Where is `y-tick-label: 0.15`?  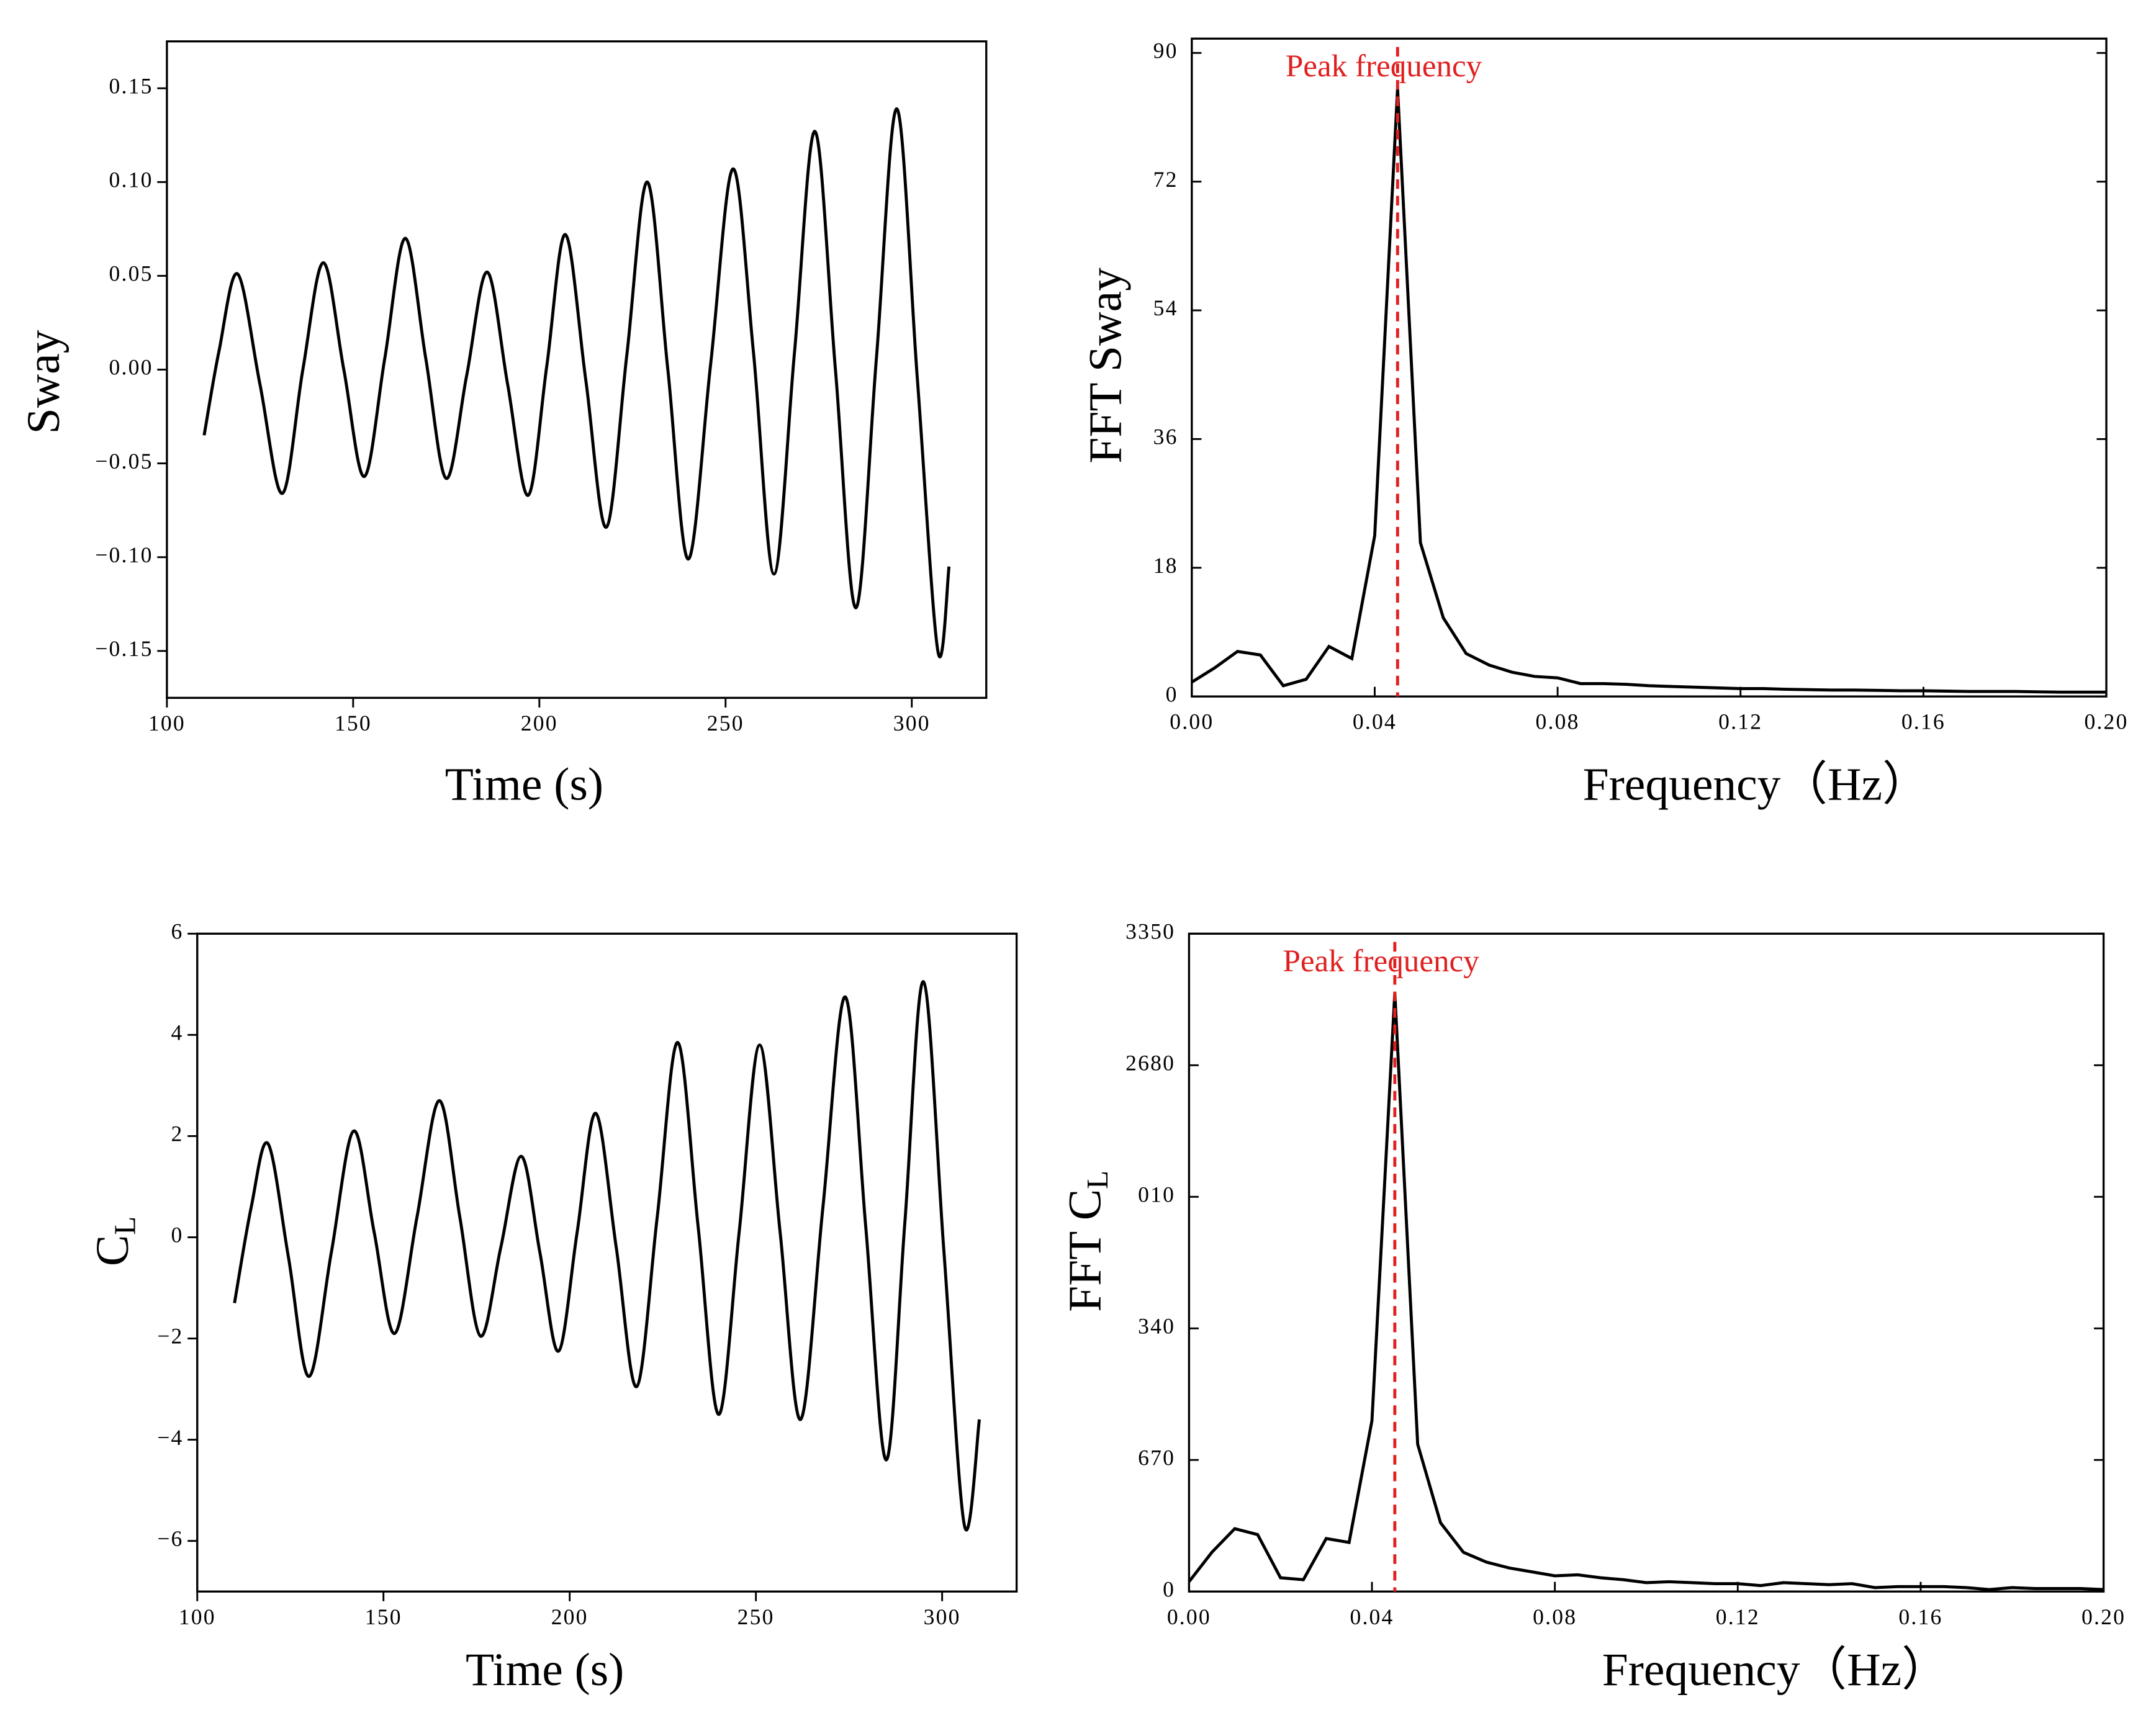
y-tick-label: 0.15 is located at coordinates (131, 86).